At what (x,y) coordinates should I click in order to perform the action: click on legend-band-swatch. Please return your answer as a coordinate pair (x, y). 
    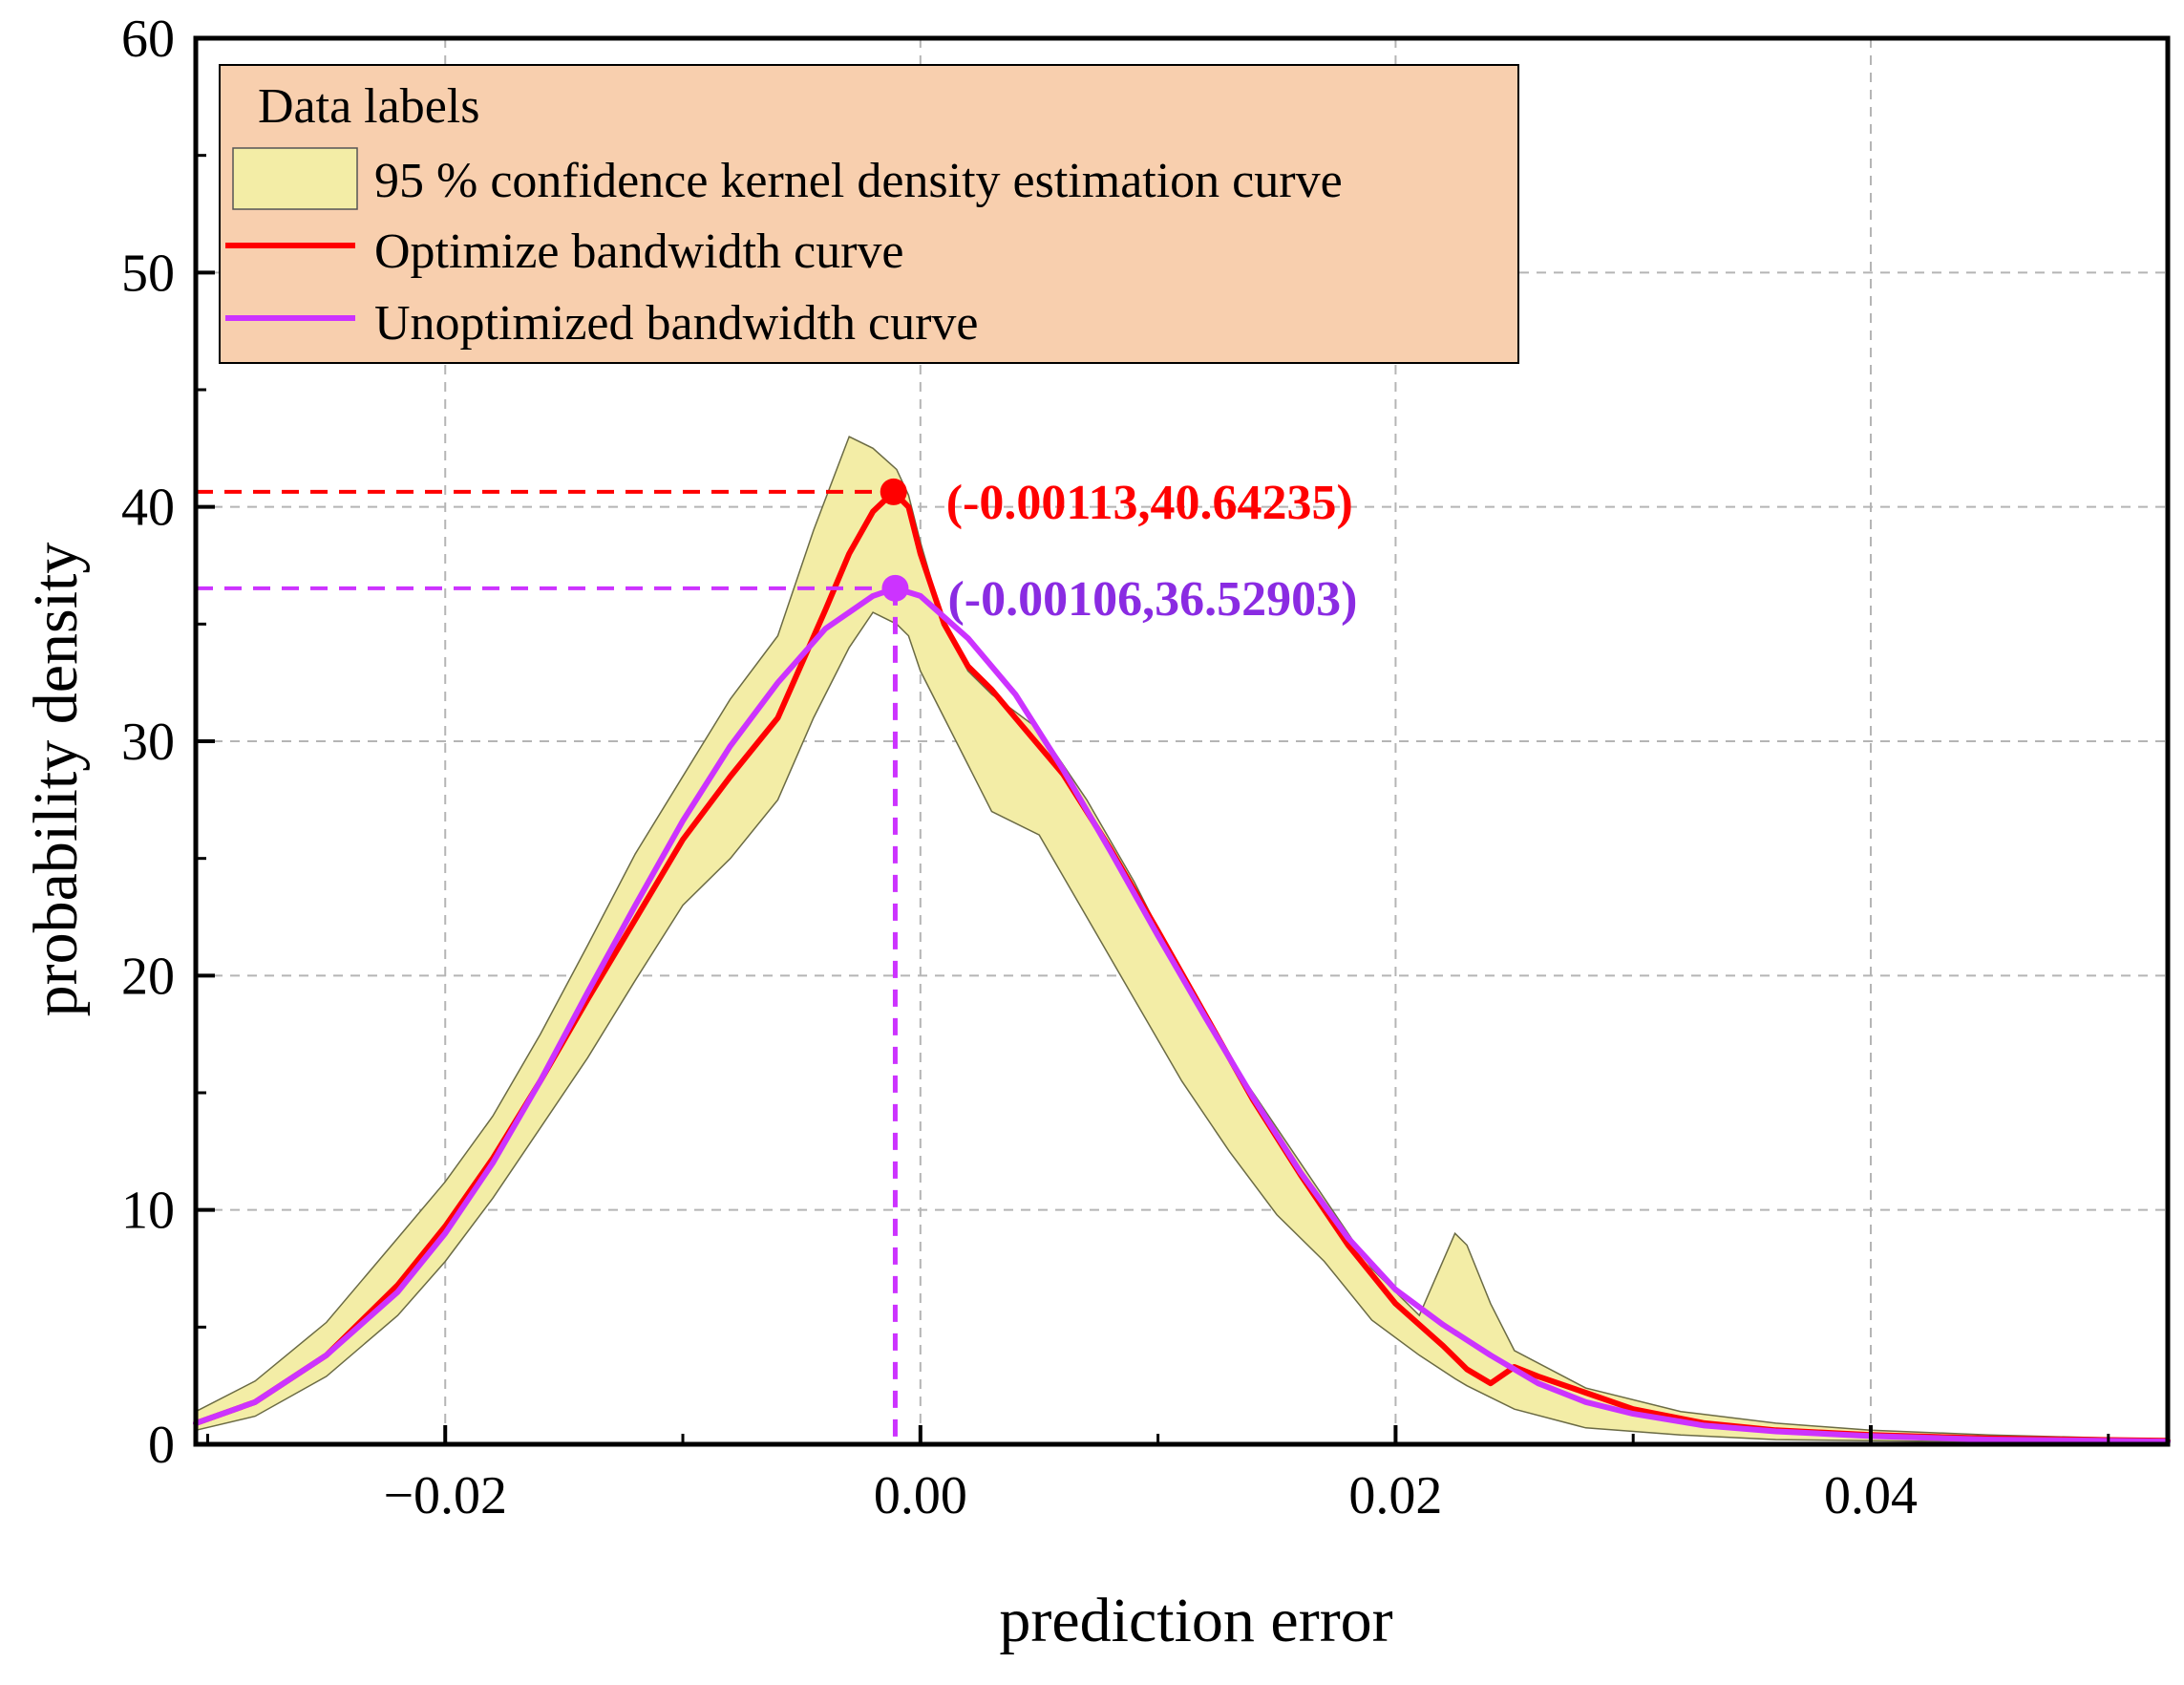
    Looking at the image, I should click on (295, 178).